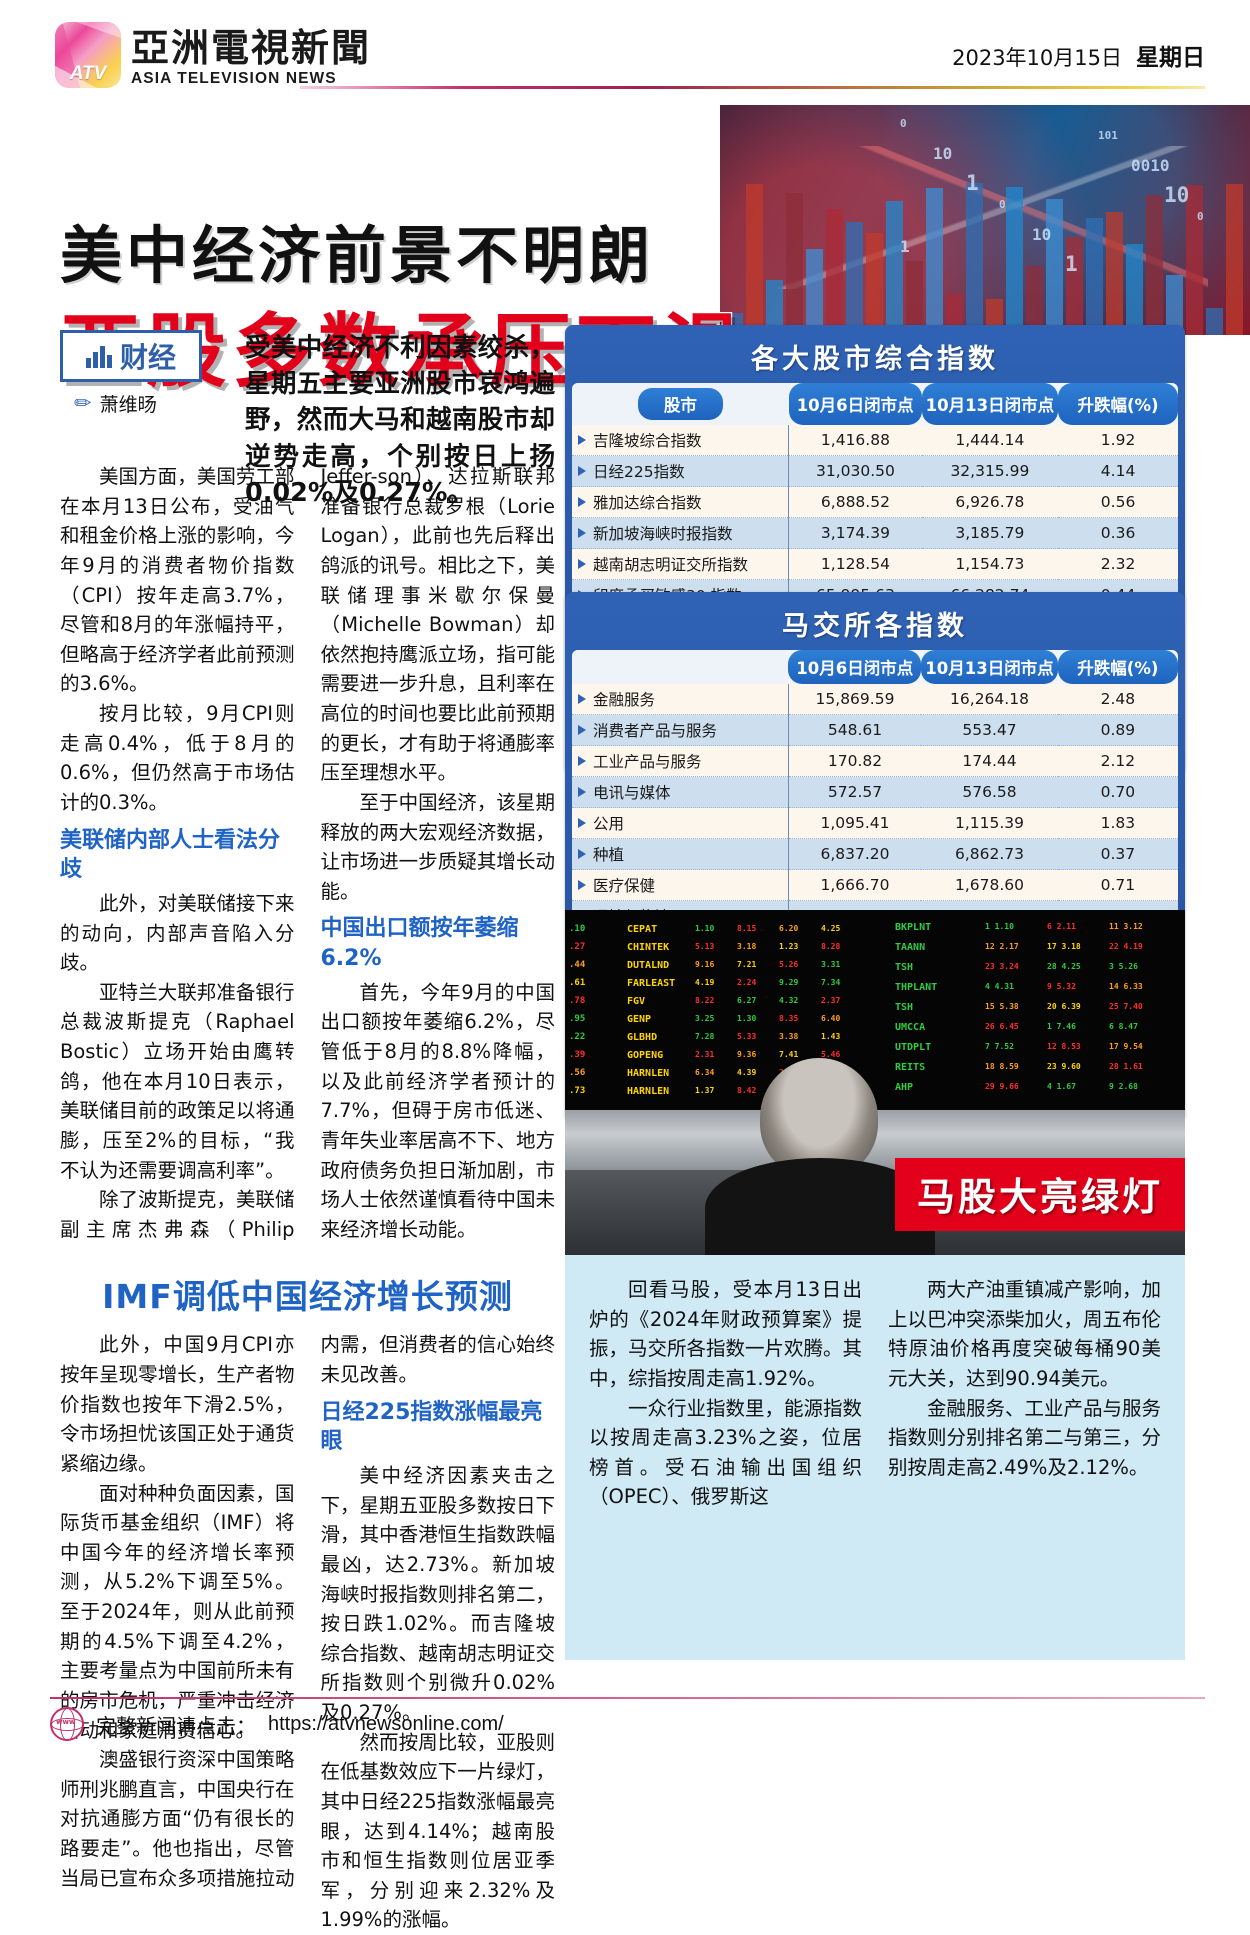 This screenshot has width=1250, height=1935. What do you see at coordinates (648, 965) in the screenshot?
I see `ticker-symbol: DUTALND` at bounding box center [648, 965].